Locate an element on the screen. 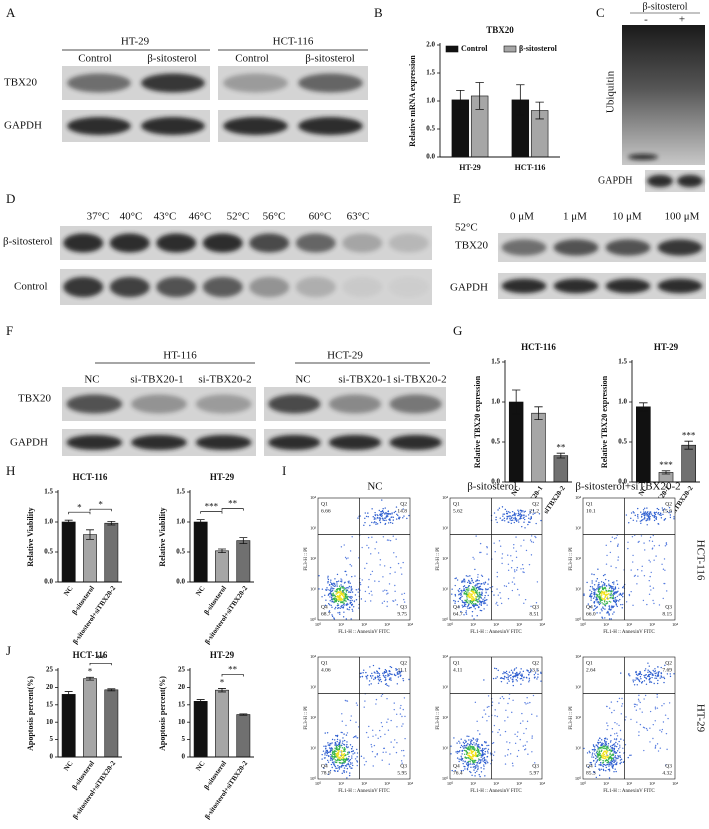 This screenshot has height=829, width=709. quadrant-value: 2.64 is located at coordinates (591, 670).